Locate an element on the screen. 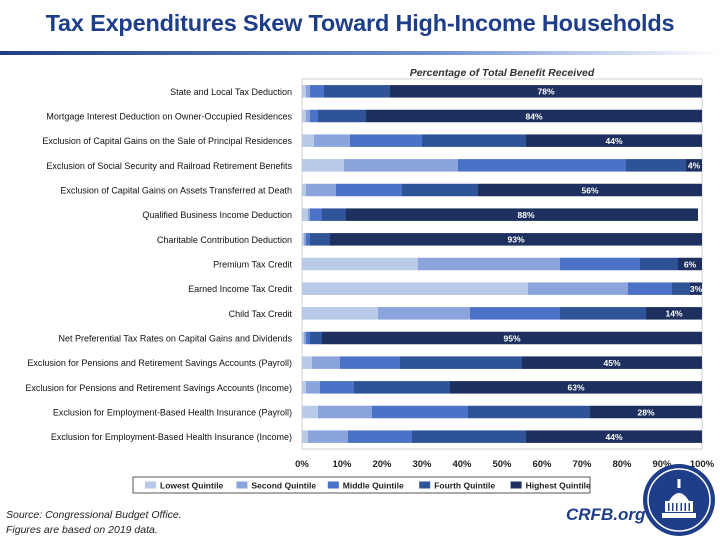 Image resolution: width=720 pixels, height=540 pixels. data-label: 28% is located at coordinates (645, 412).